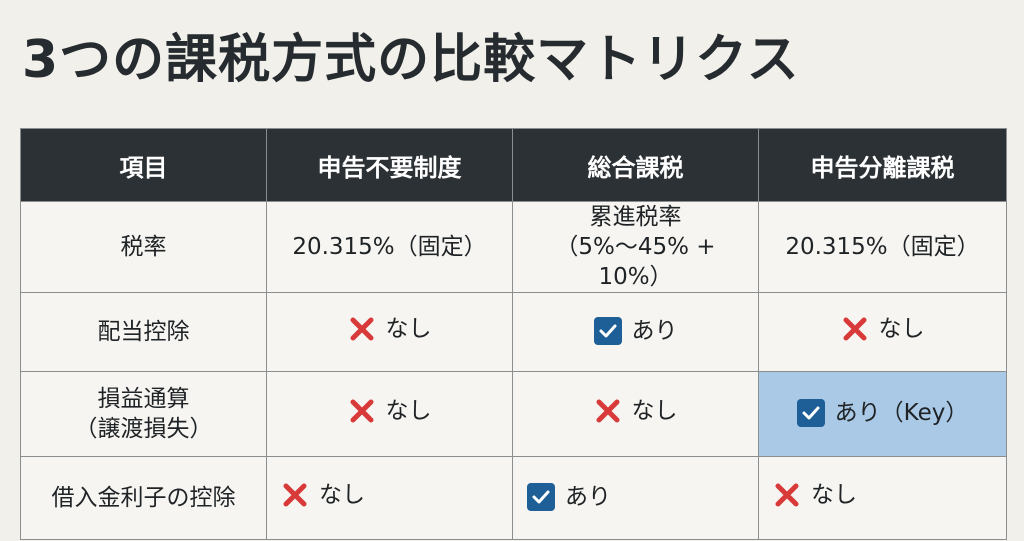  What do you see at coordinates (143, 414) in the screenshot?
I see `row-label: 損益通算 （譲渡損失）` at bounding box center [143, 414].